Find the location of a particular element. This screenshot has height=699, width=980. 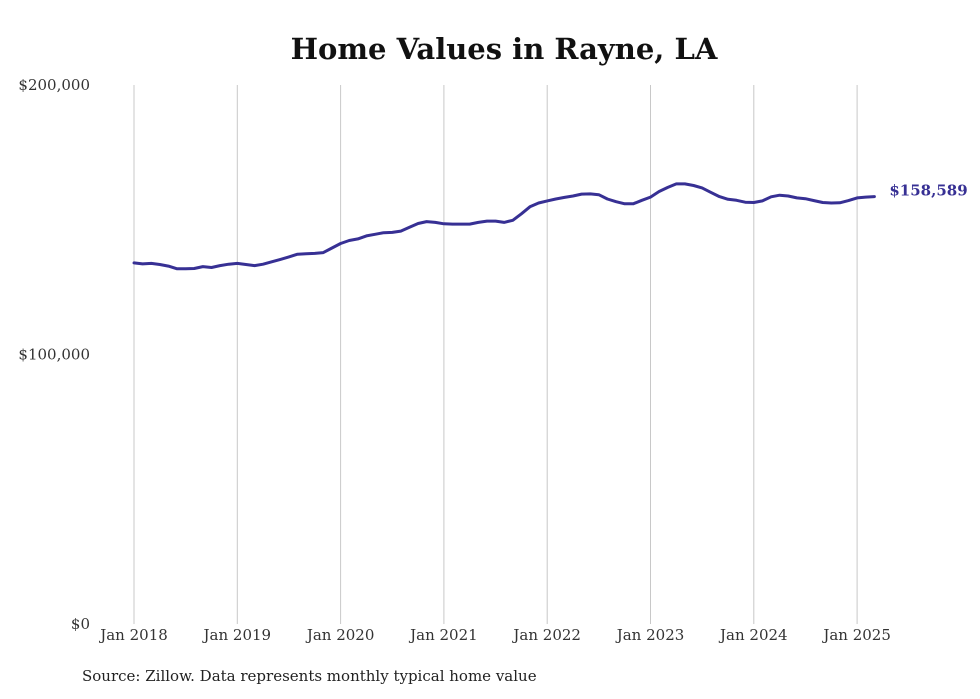

x-tick-label: Jan 2022 is located at coordinates (546, 635).